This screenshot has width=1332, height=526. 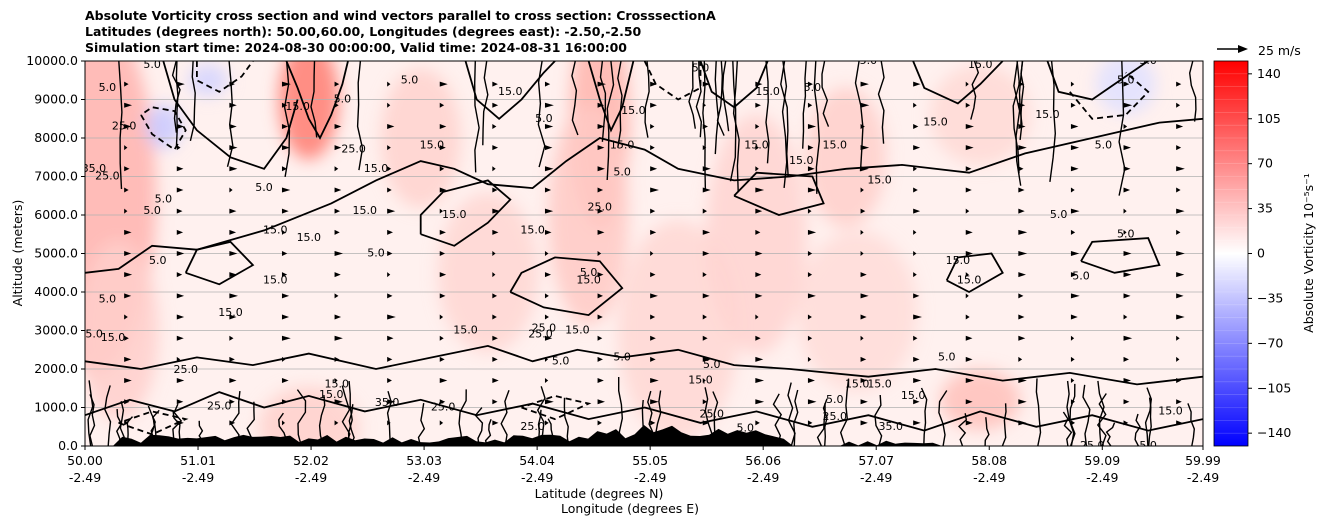 I want to click on x-tick-label-latitude: 53.03, so click(x=424, y=460).